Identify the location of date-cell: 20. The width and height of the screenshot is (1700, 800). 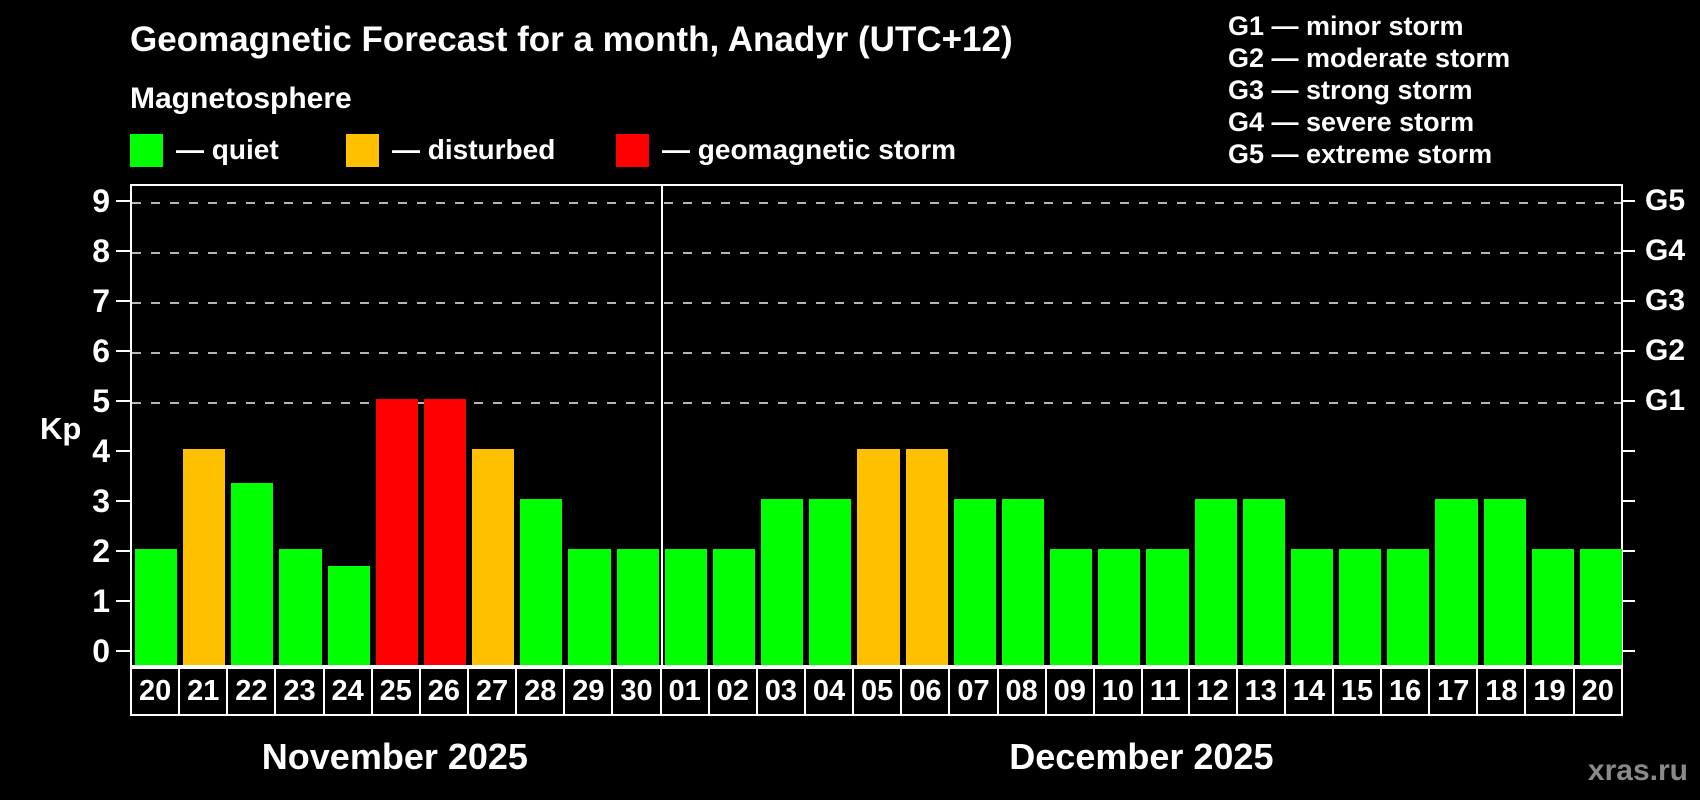
(1597, 691).